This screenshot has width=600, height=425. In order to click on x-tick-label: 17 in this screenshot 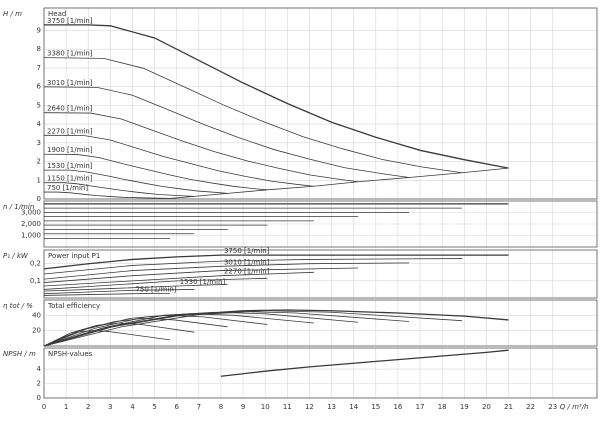, I will do `click(420, 407)`.